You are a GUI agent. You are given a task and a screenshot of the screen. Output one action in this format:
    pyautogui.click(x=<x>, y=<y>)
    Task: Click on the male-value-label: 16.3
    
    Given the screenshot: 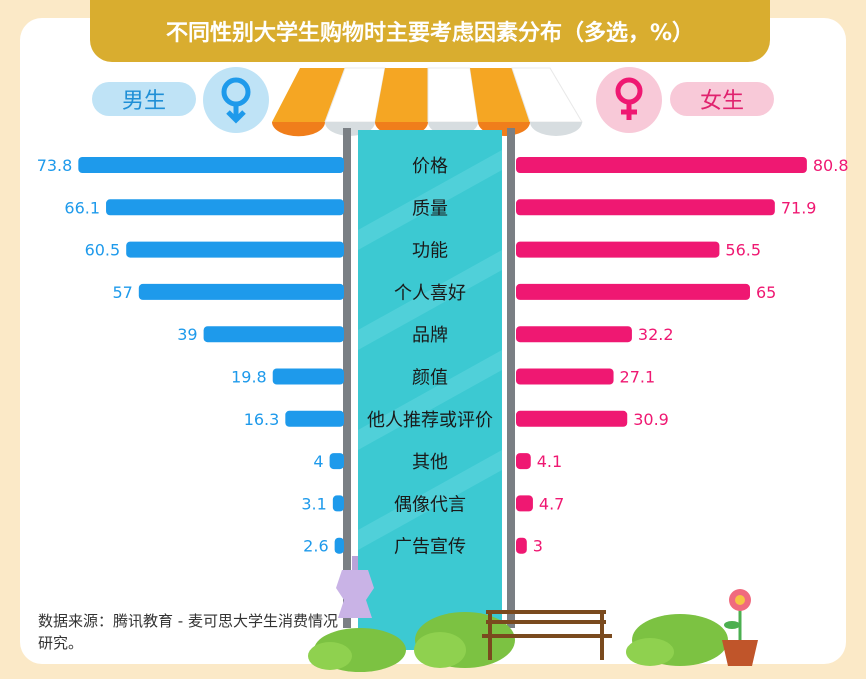 What is the action you would take?
    pyautogui.click(x=262, y=419)
    